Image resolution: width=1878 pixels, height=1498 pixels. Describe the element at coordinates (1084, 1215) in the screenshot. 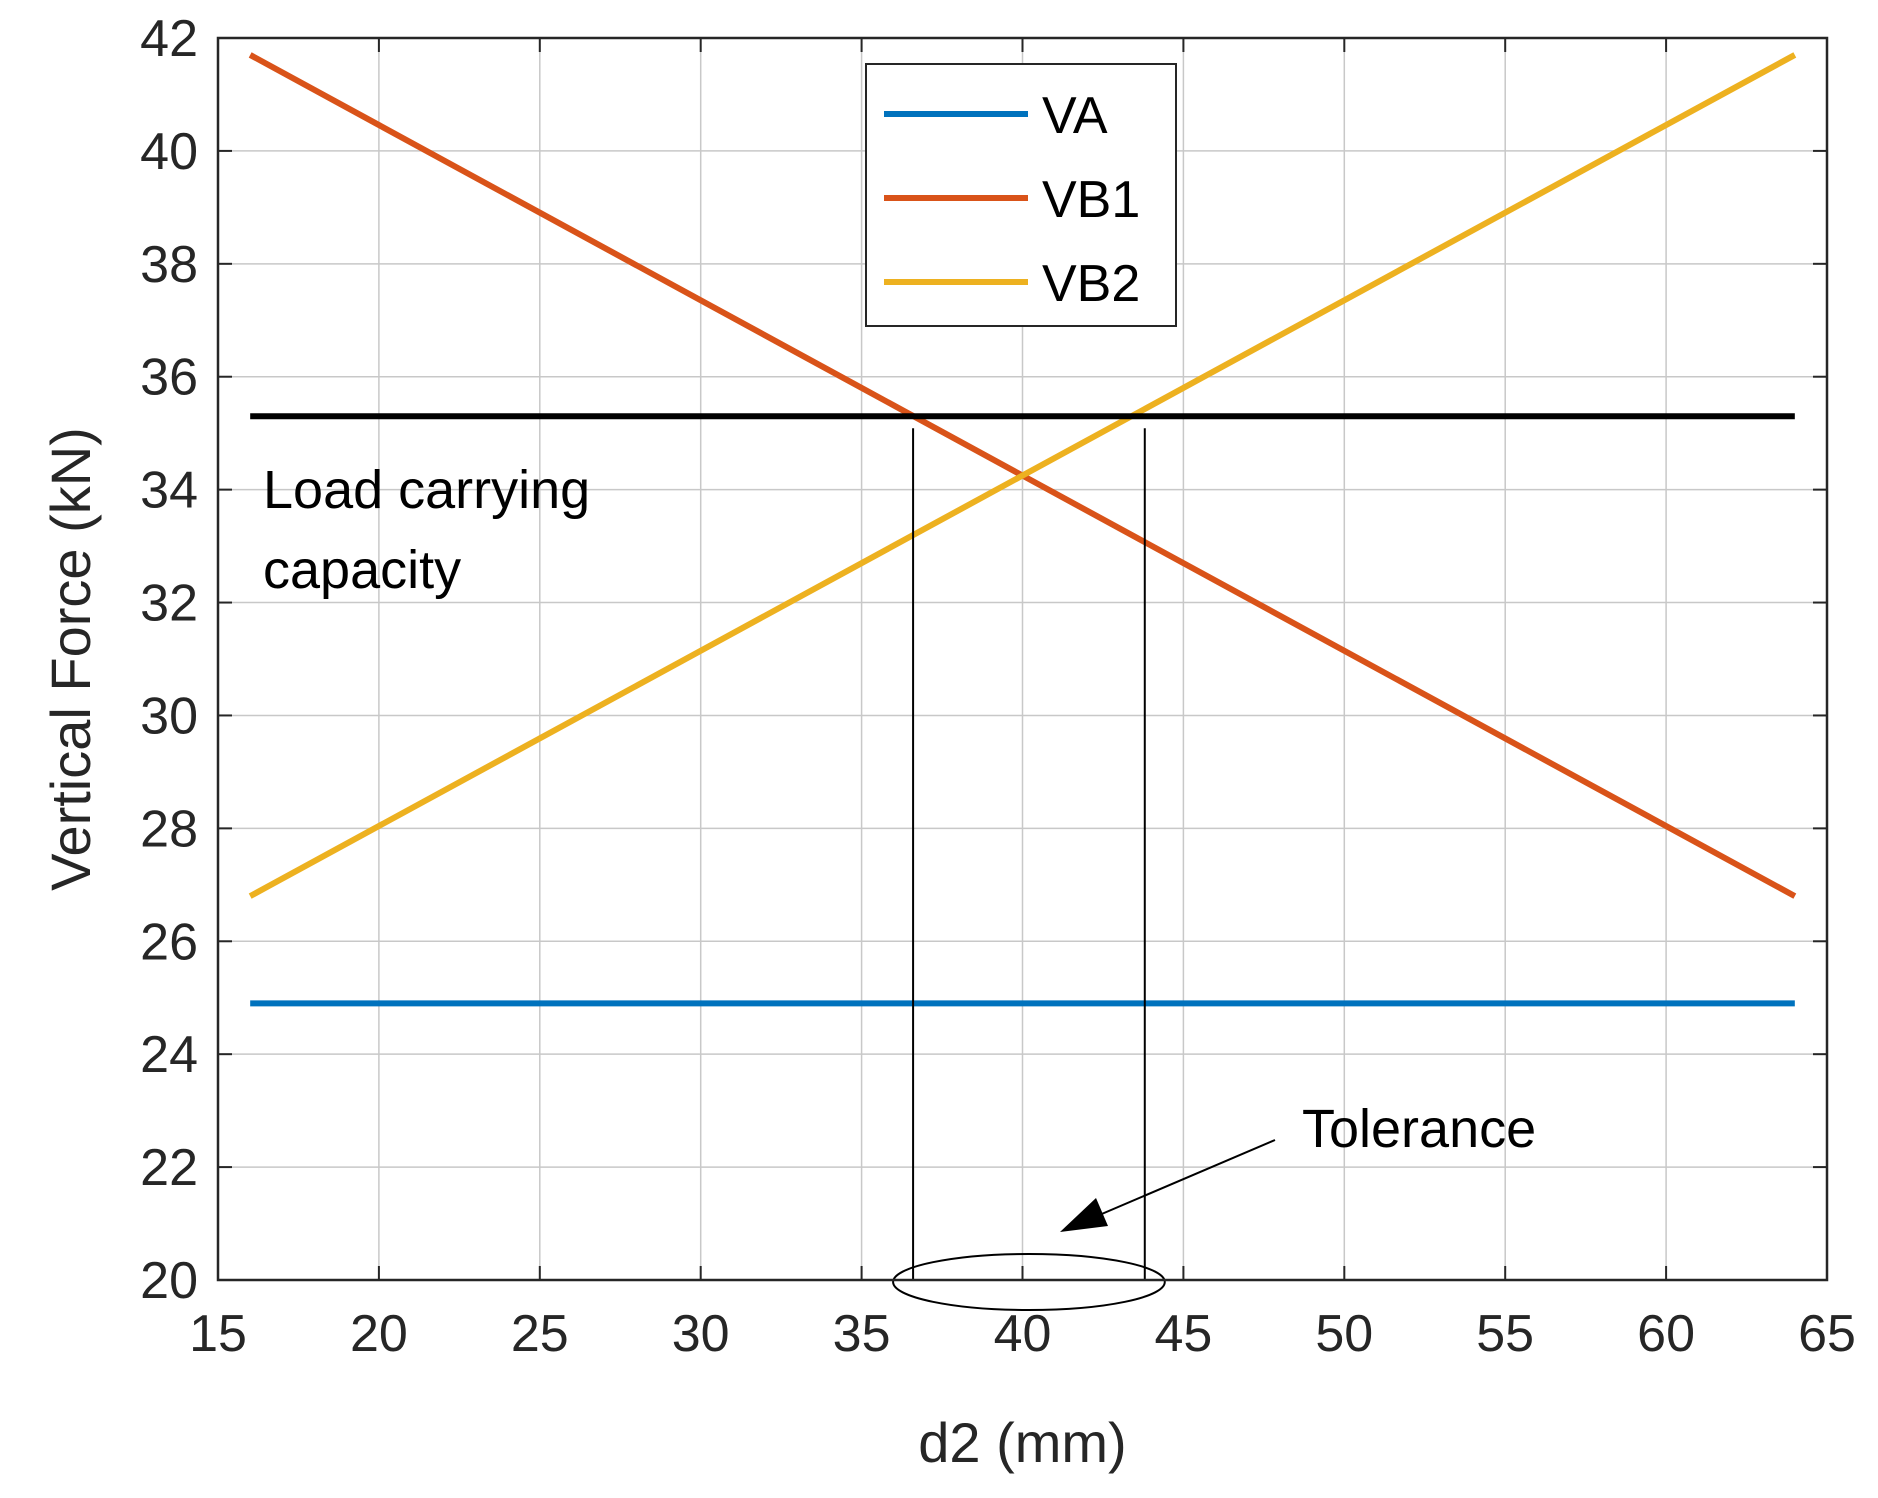

I see `tolerance-arrow-head` at that location.